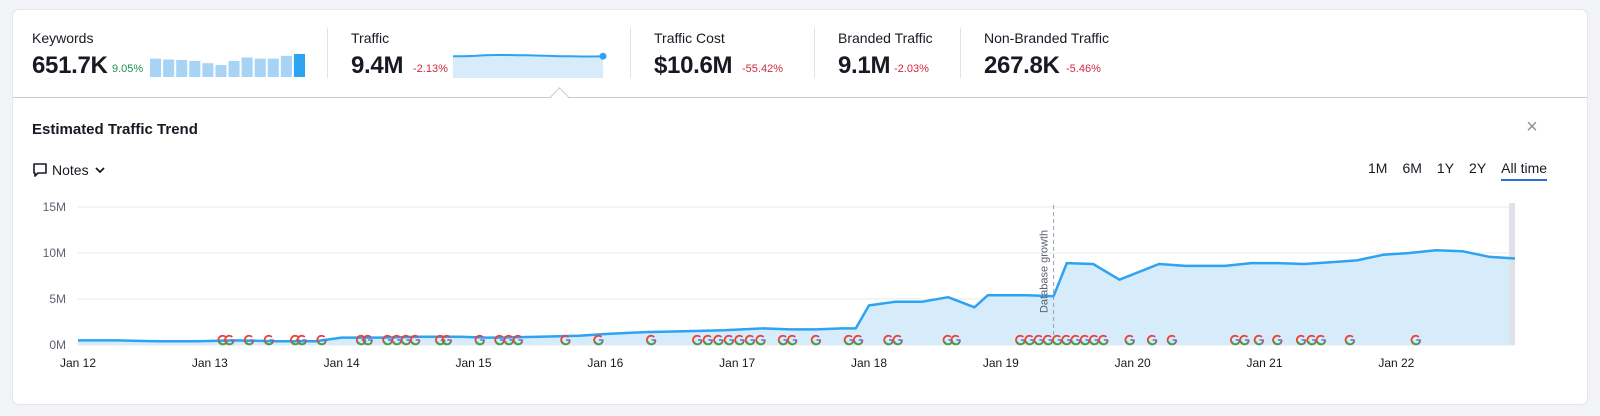  I want to click on metric-traffic-cost: Traffic Cost $10.6M -55.42%, so click(739, 55).